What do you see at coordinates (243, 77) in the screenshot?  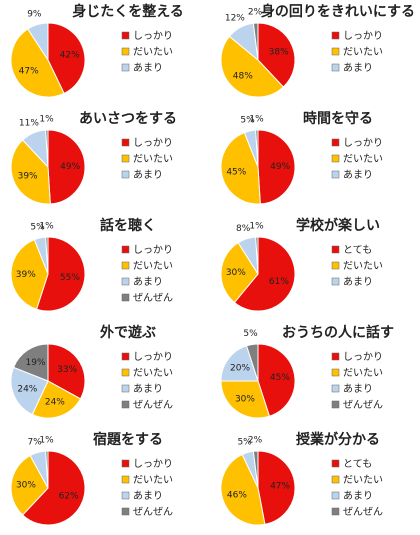 I see `data-label: 48%` at bounding box center [243, 77].